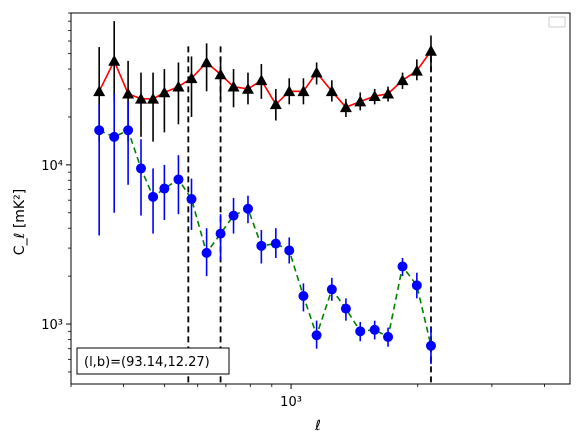 The width and height of the screenshot is (580, 441). I want to click on x-axis-label: ℓ, so click(317, 426).